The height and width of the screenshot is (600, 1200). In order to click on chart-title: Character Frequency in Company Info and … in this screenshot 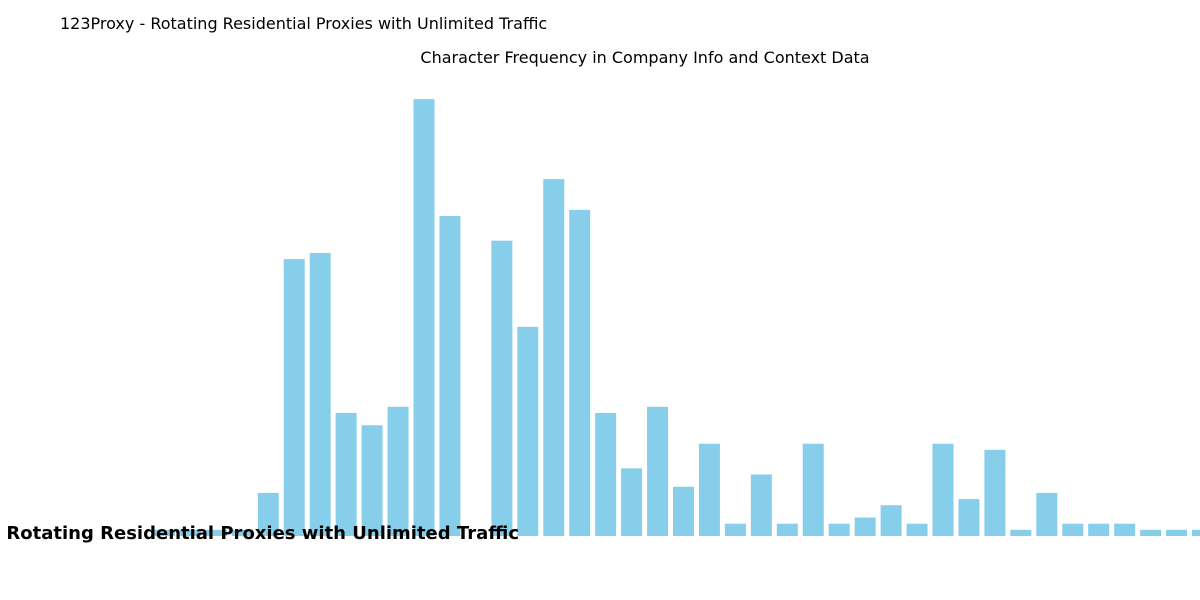, I will do `click(644, 57)`.